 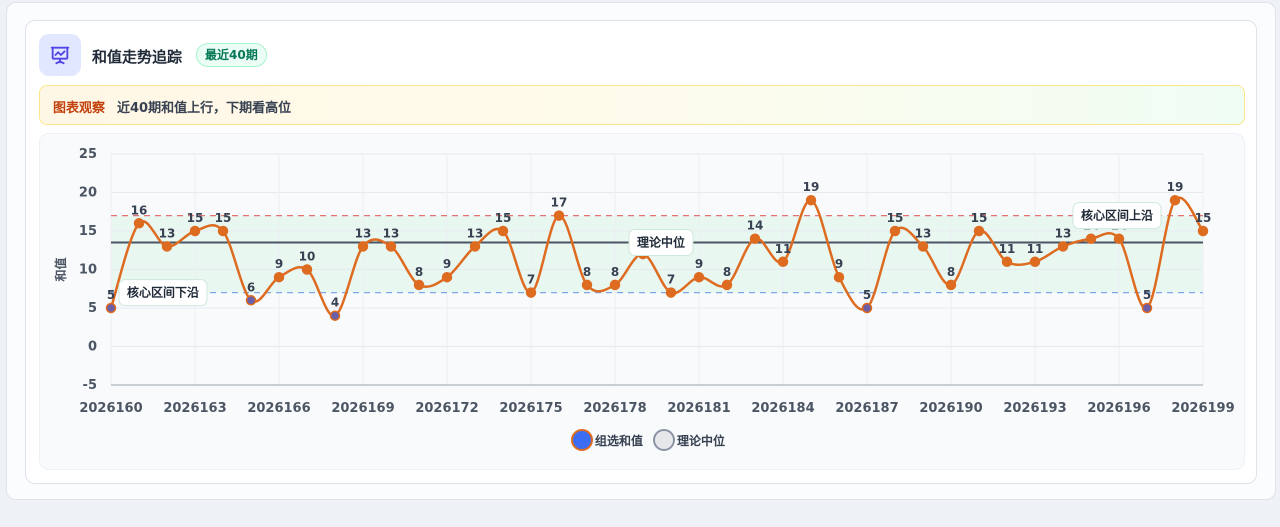 What do you see at coordinates (446, 408) in the screenshot?
I see `x-tick-label: 2026172` at bounding box center [446, 408].